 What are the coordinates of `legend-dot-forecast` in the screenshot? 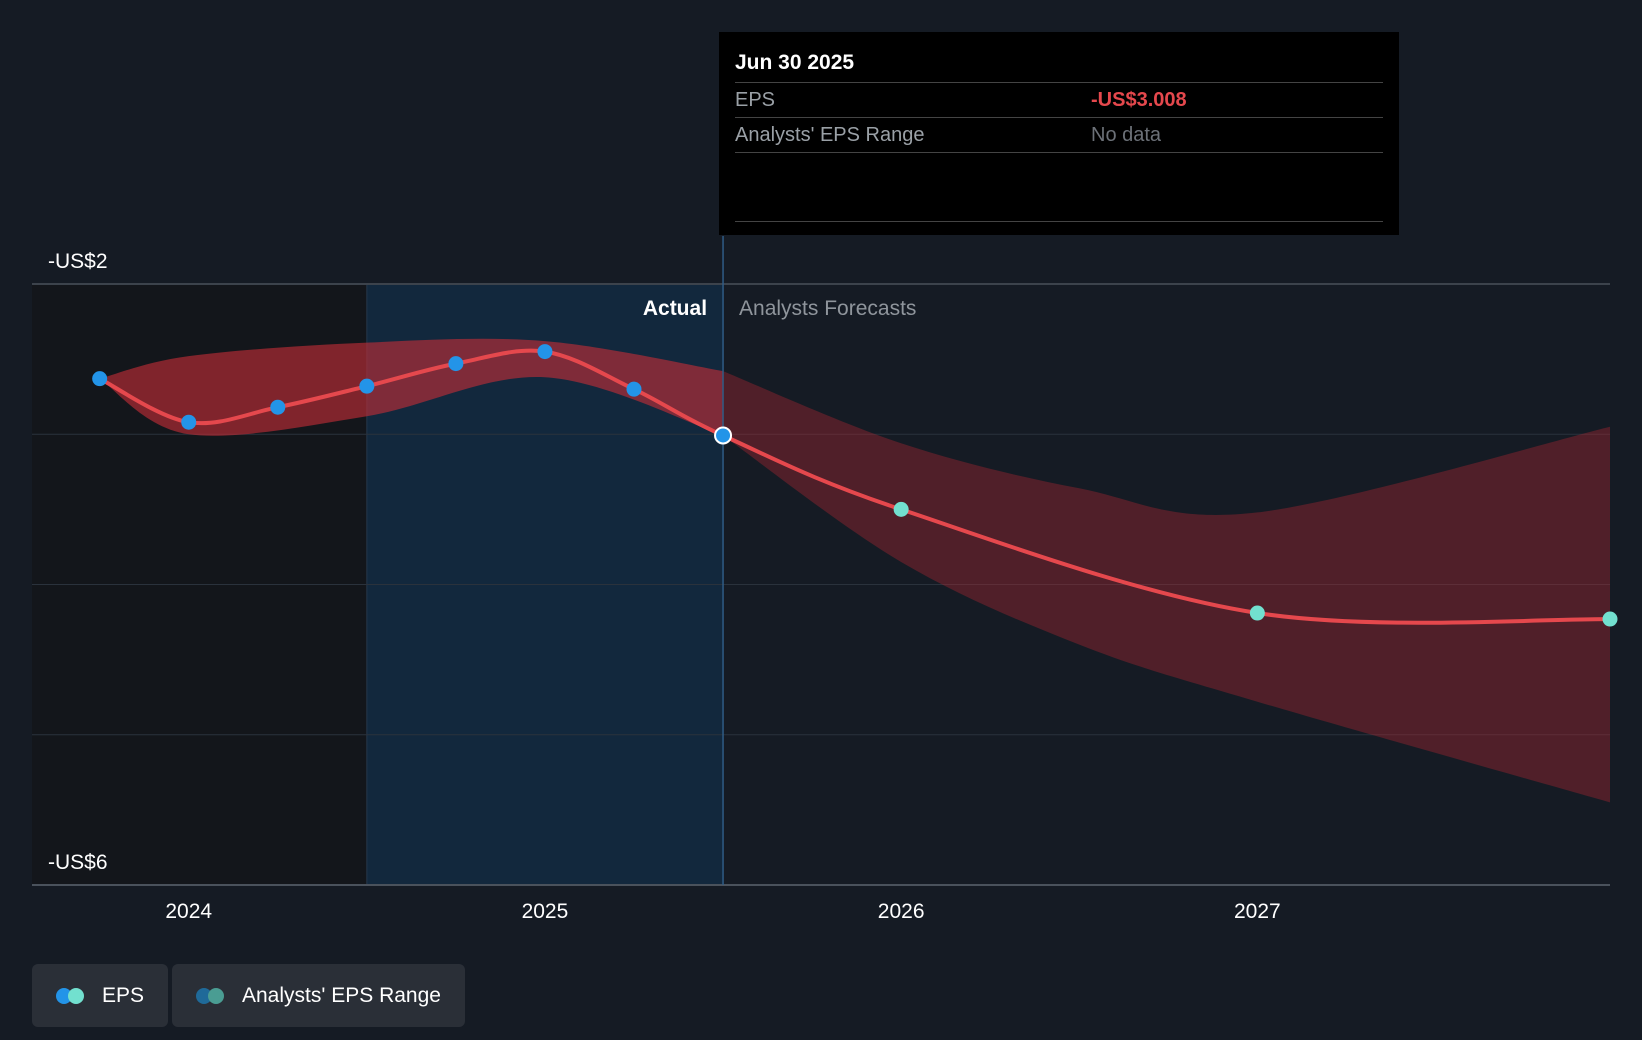 It's located at (76, 995).